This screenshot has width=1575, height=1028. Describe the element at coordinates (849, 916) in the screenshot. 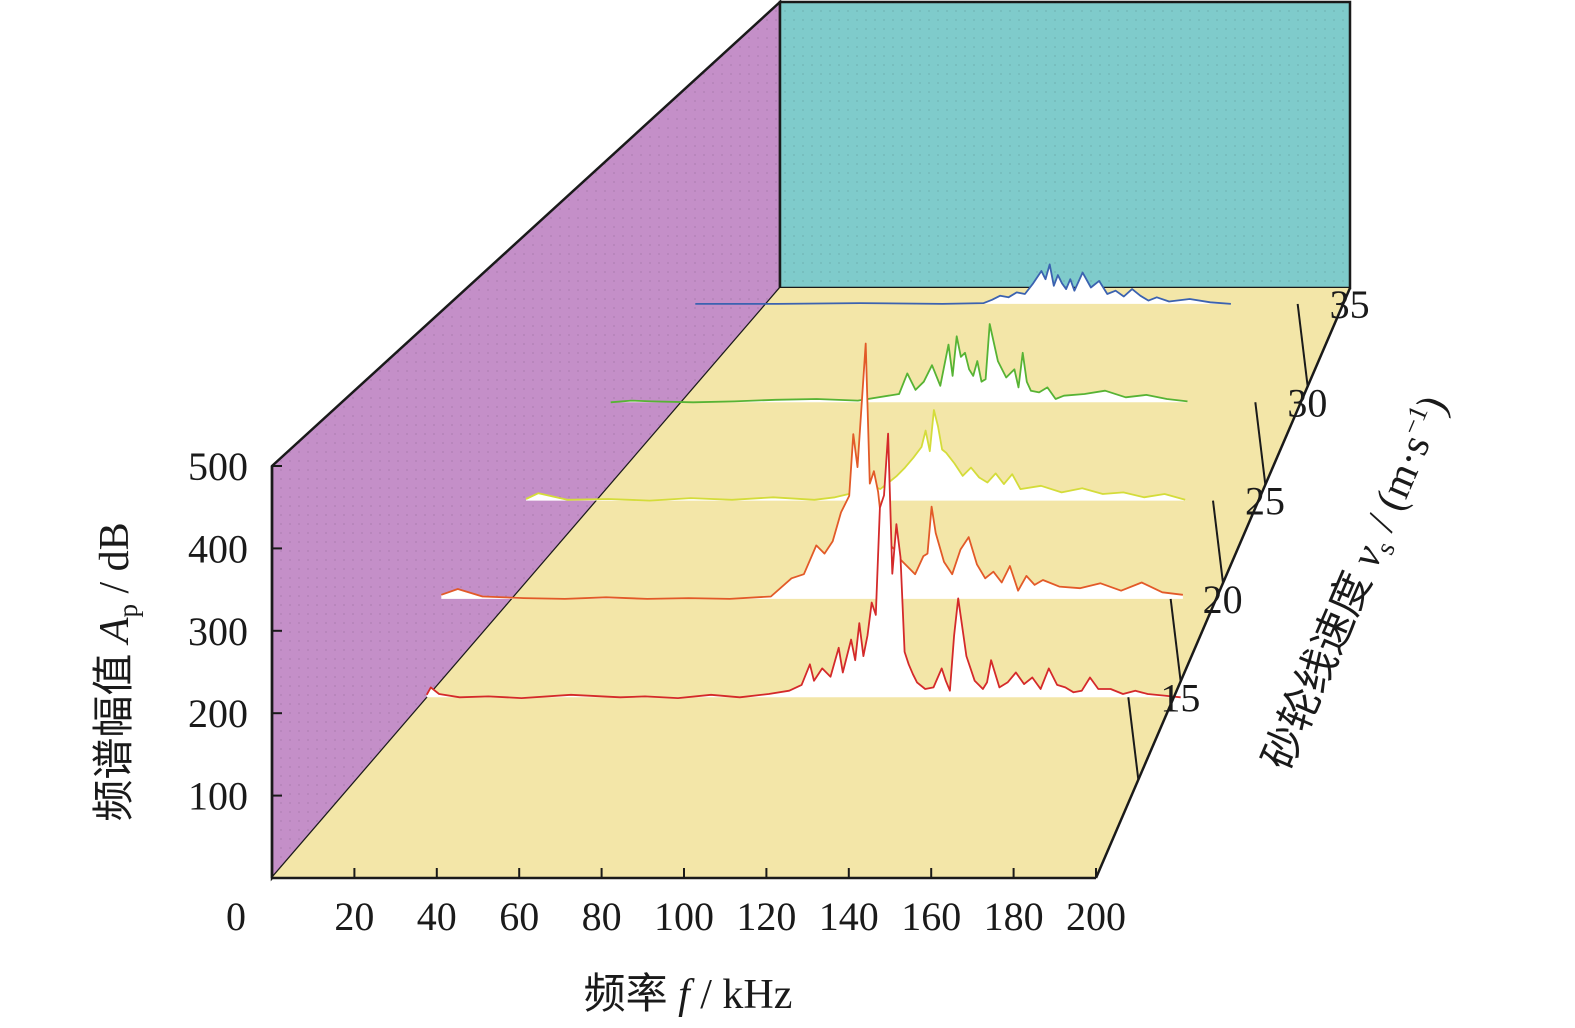

I see `x-tick-label: 140` at that location.